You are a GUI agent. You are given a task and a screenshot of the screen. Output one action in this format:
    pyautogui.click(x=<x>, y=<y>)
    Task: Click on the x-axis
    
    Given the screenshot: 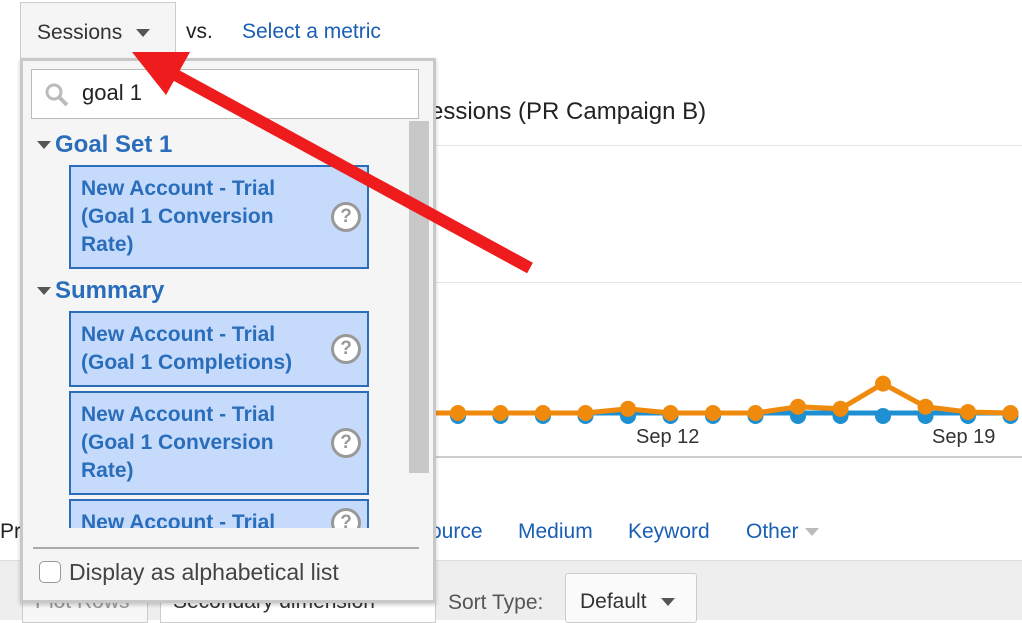 What is the action you would take?
    pyautogui.click(x=726, y=457)
    